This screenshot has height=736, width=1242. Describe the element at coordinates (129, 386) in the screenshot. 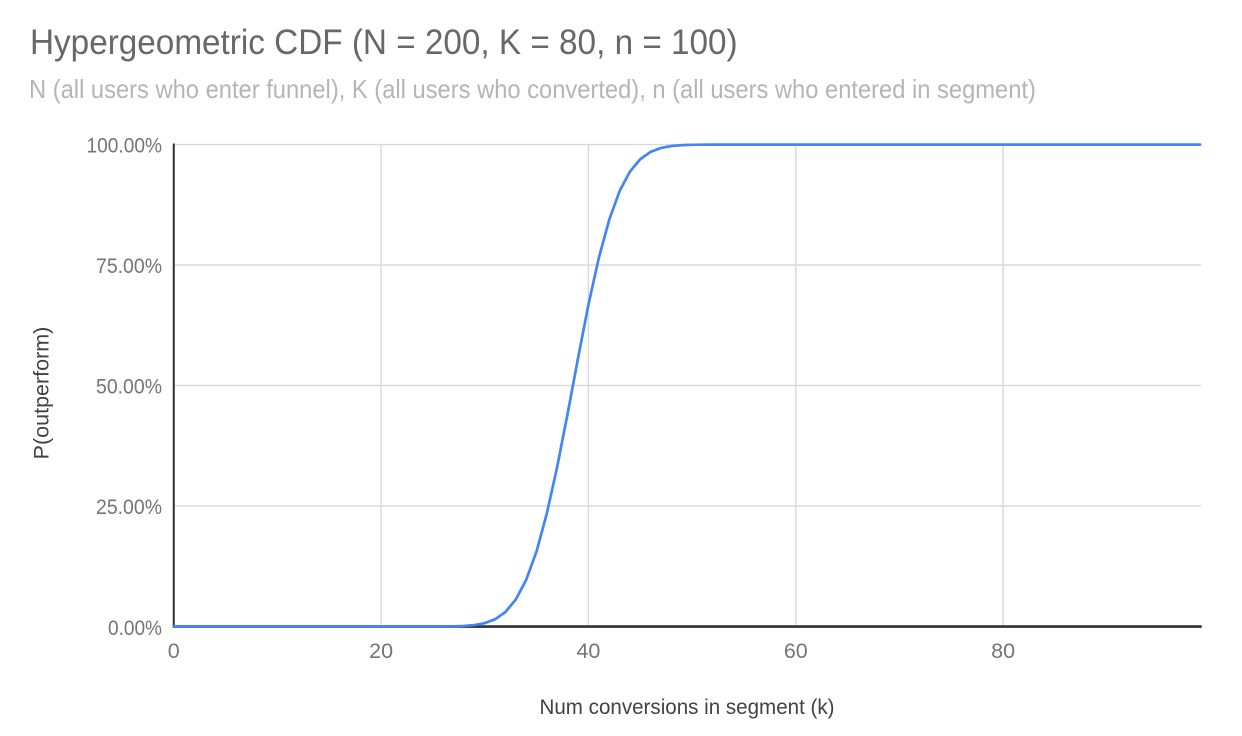

I see `svg-text: 50.00%` at that location.